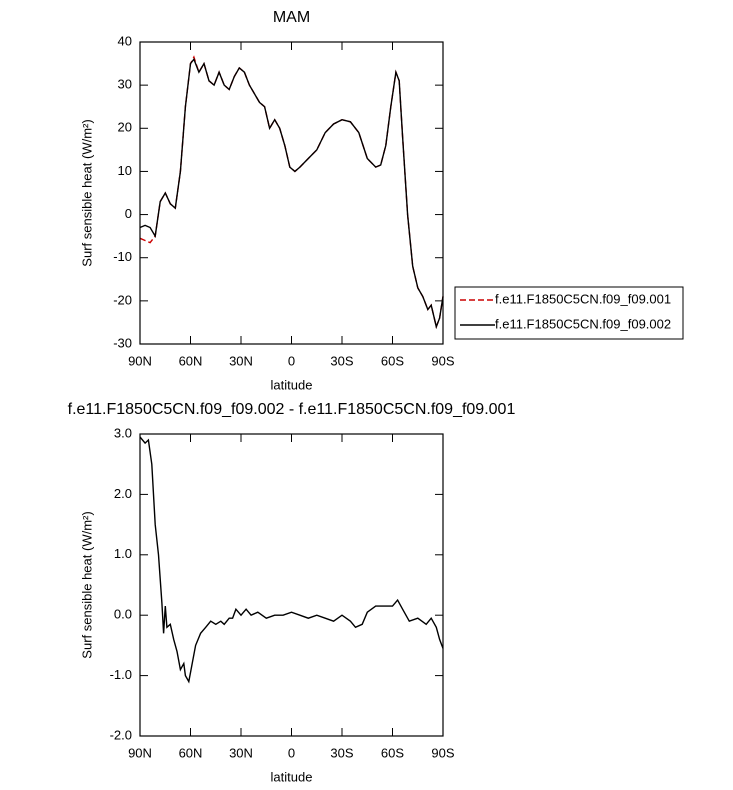 The width and height of the screenshot is (733, 790). What do you see at coordinates (122, 342) in the screenshot?
I see `y-tick-label: -30` at bounding box center [122, 342].